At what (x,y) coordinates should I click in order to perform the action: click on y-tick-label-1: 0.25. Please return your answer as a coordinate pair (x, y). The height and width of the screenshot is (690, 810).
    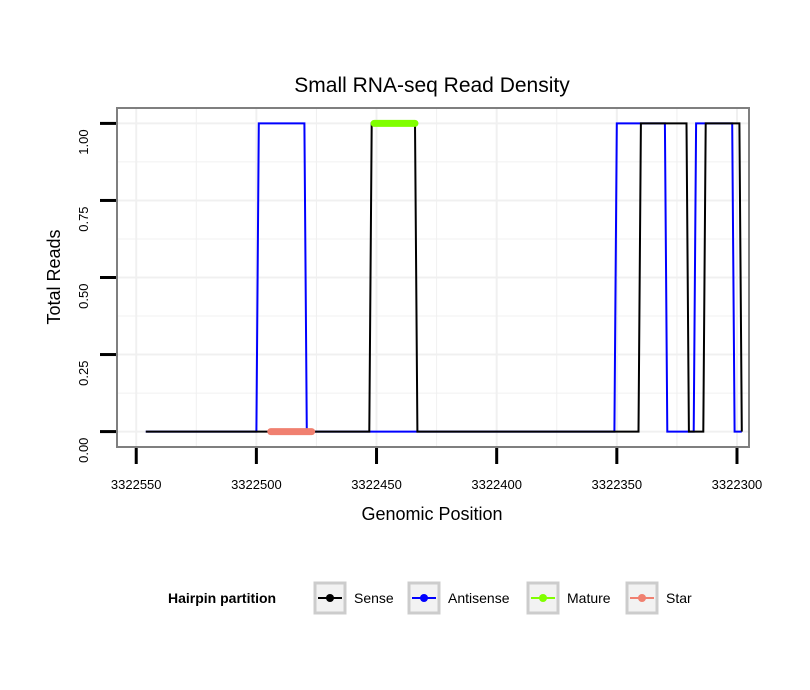
    Looking at the image, I should click on (83, 373).